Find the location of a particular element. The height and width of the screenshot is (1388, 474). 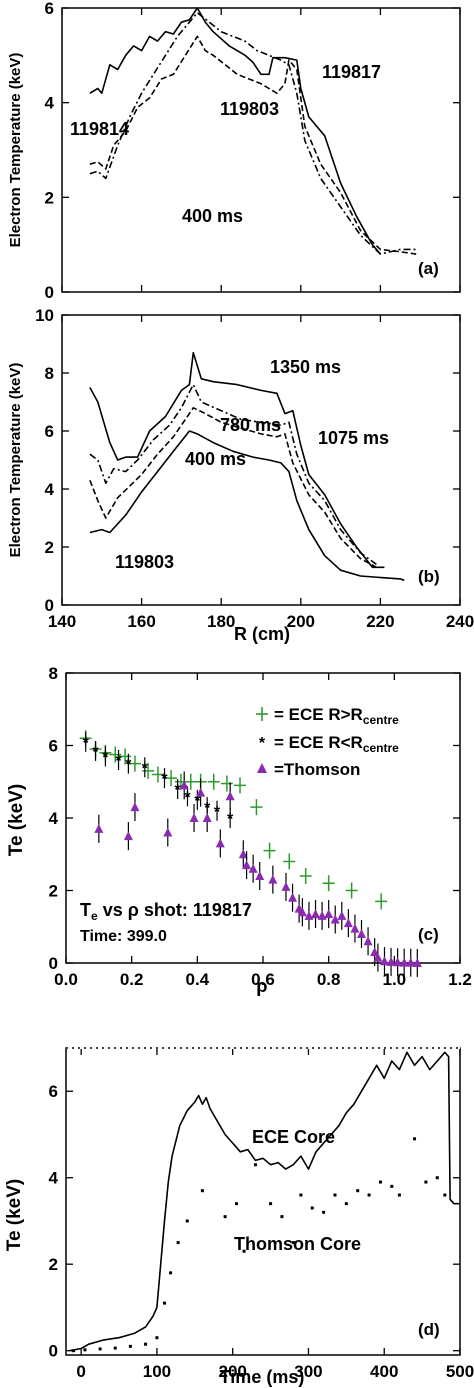

legend-entry: =Thomson is located at coordinates (317, 769).